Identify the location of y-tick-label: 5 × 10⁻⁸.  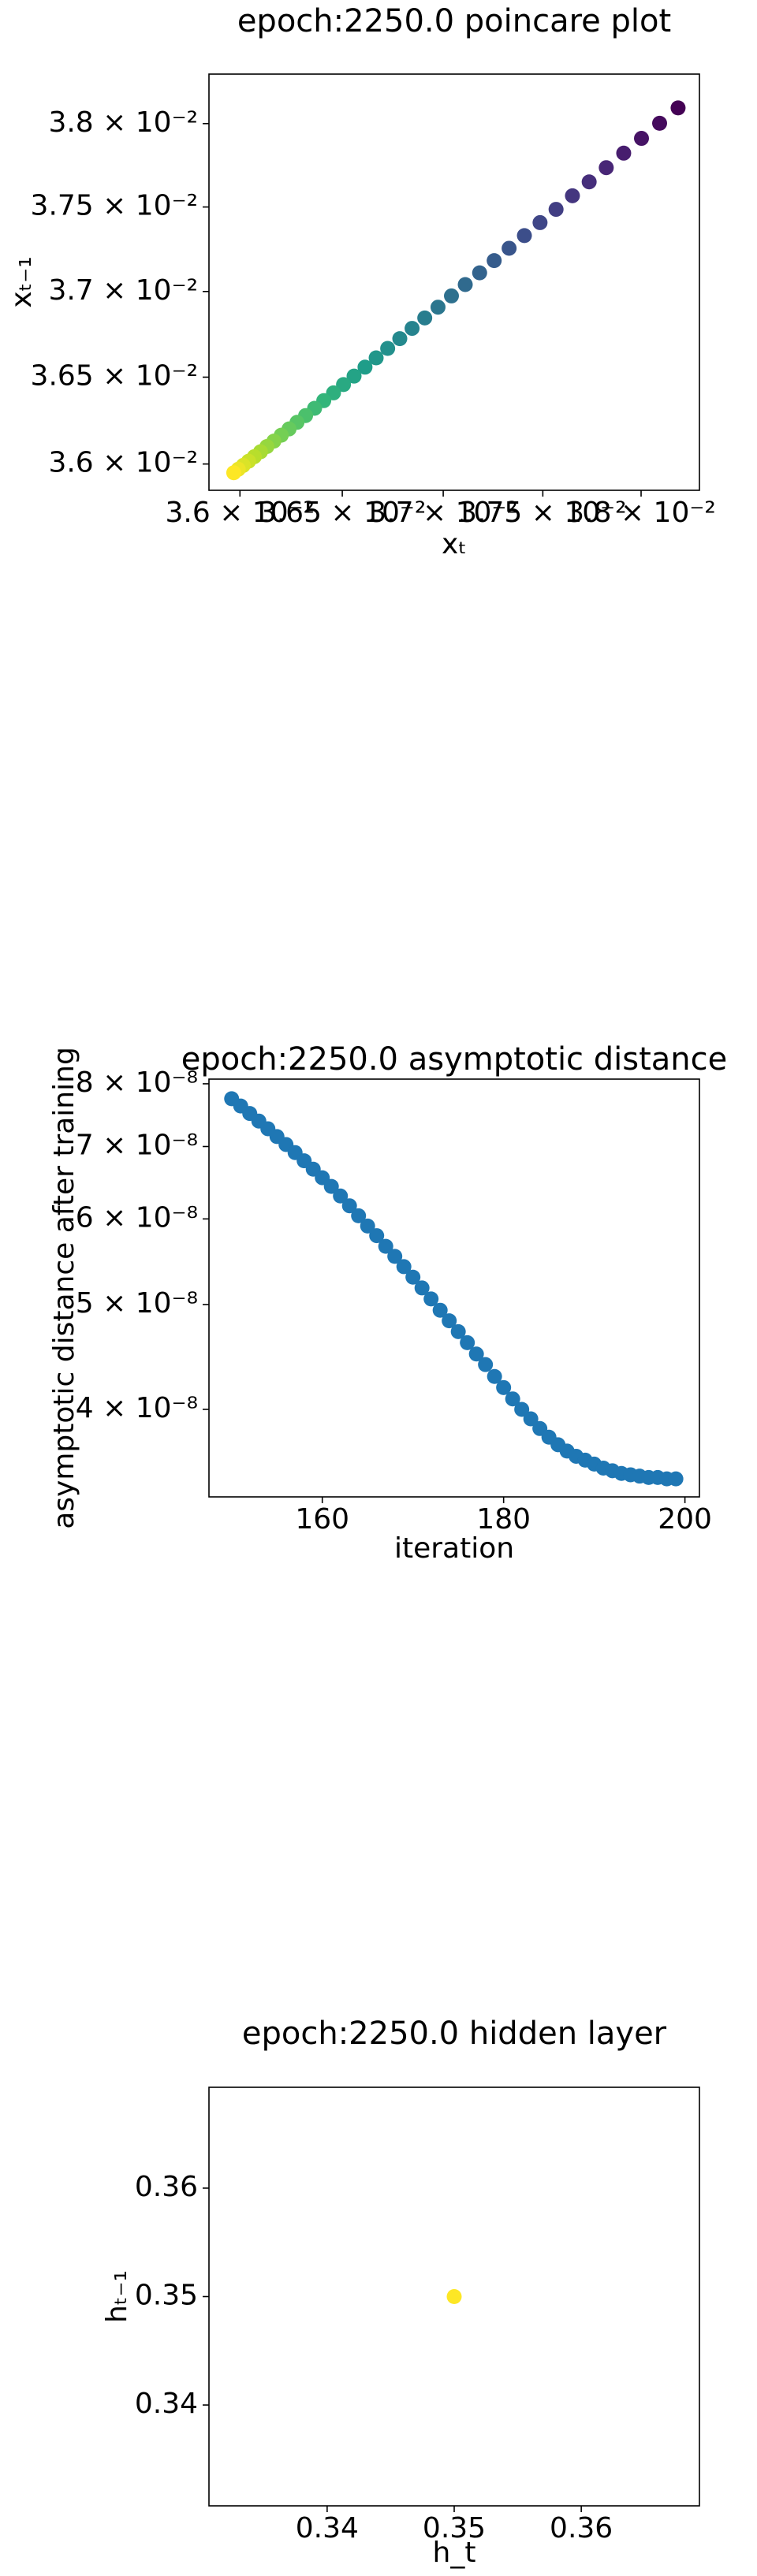
(137, 1303).